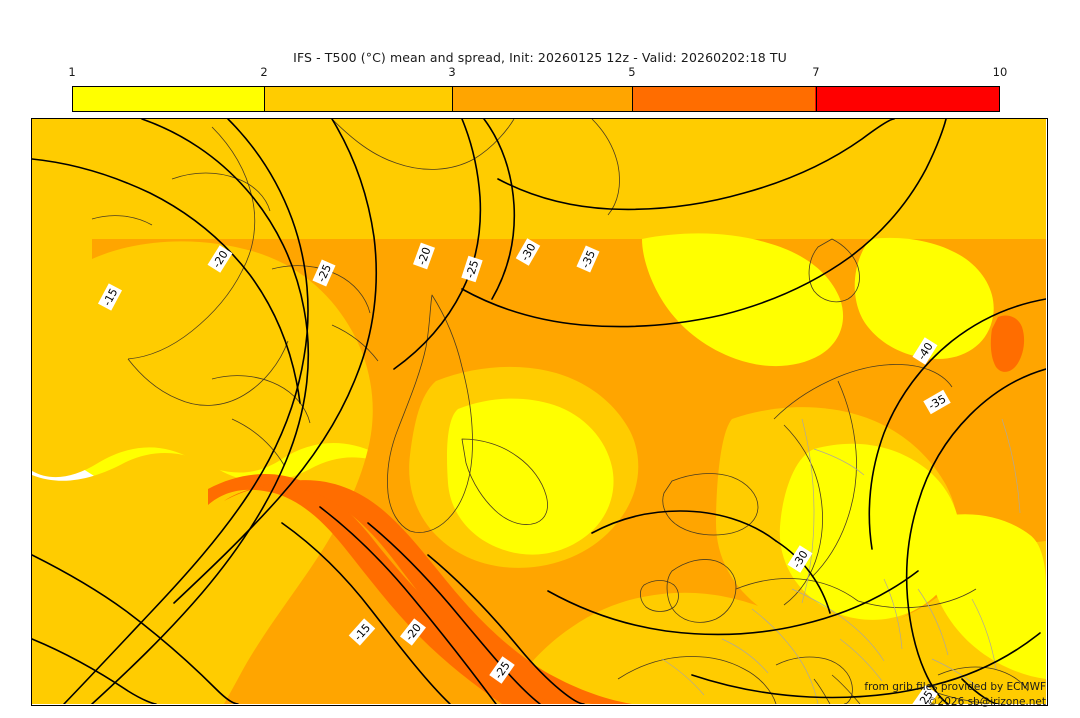  I want to click on colorbar-tick-10: 10, so click(1000, 72).